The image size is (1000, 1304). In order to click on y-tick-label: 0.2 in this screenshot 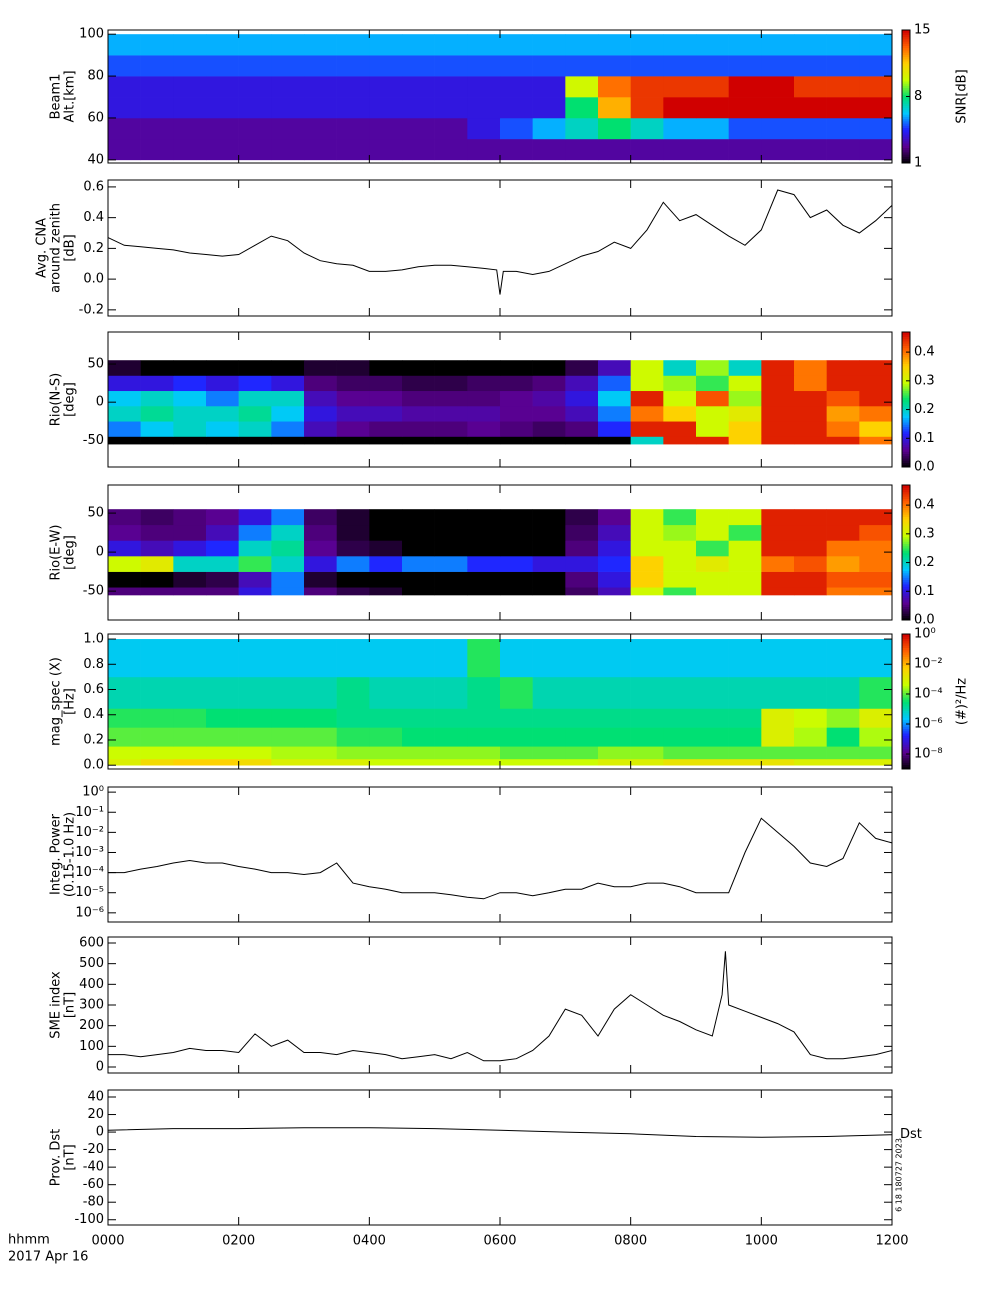, I will do `click(93, 248)`.